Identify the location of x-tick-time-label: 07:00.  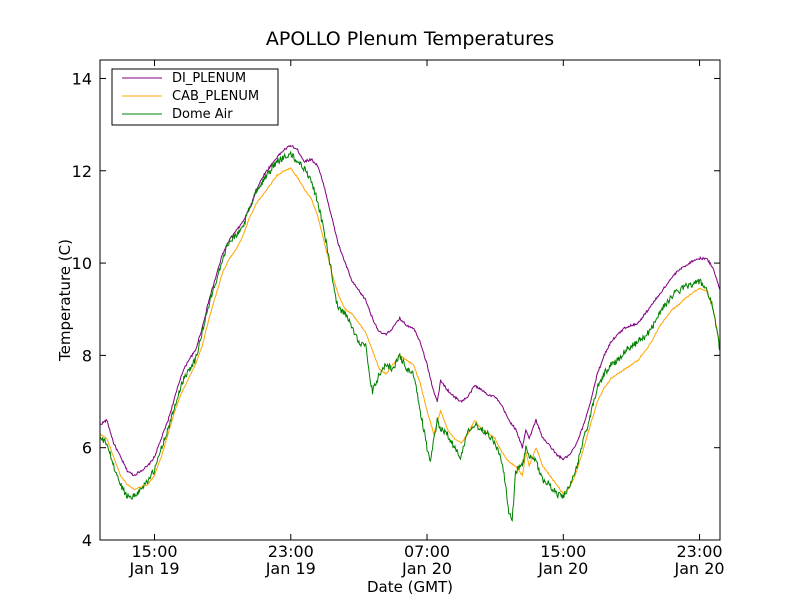
(427, 551).